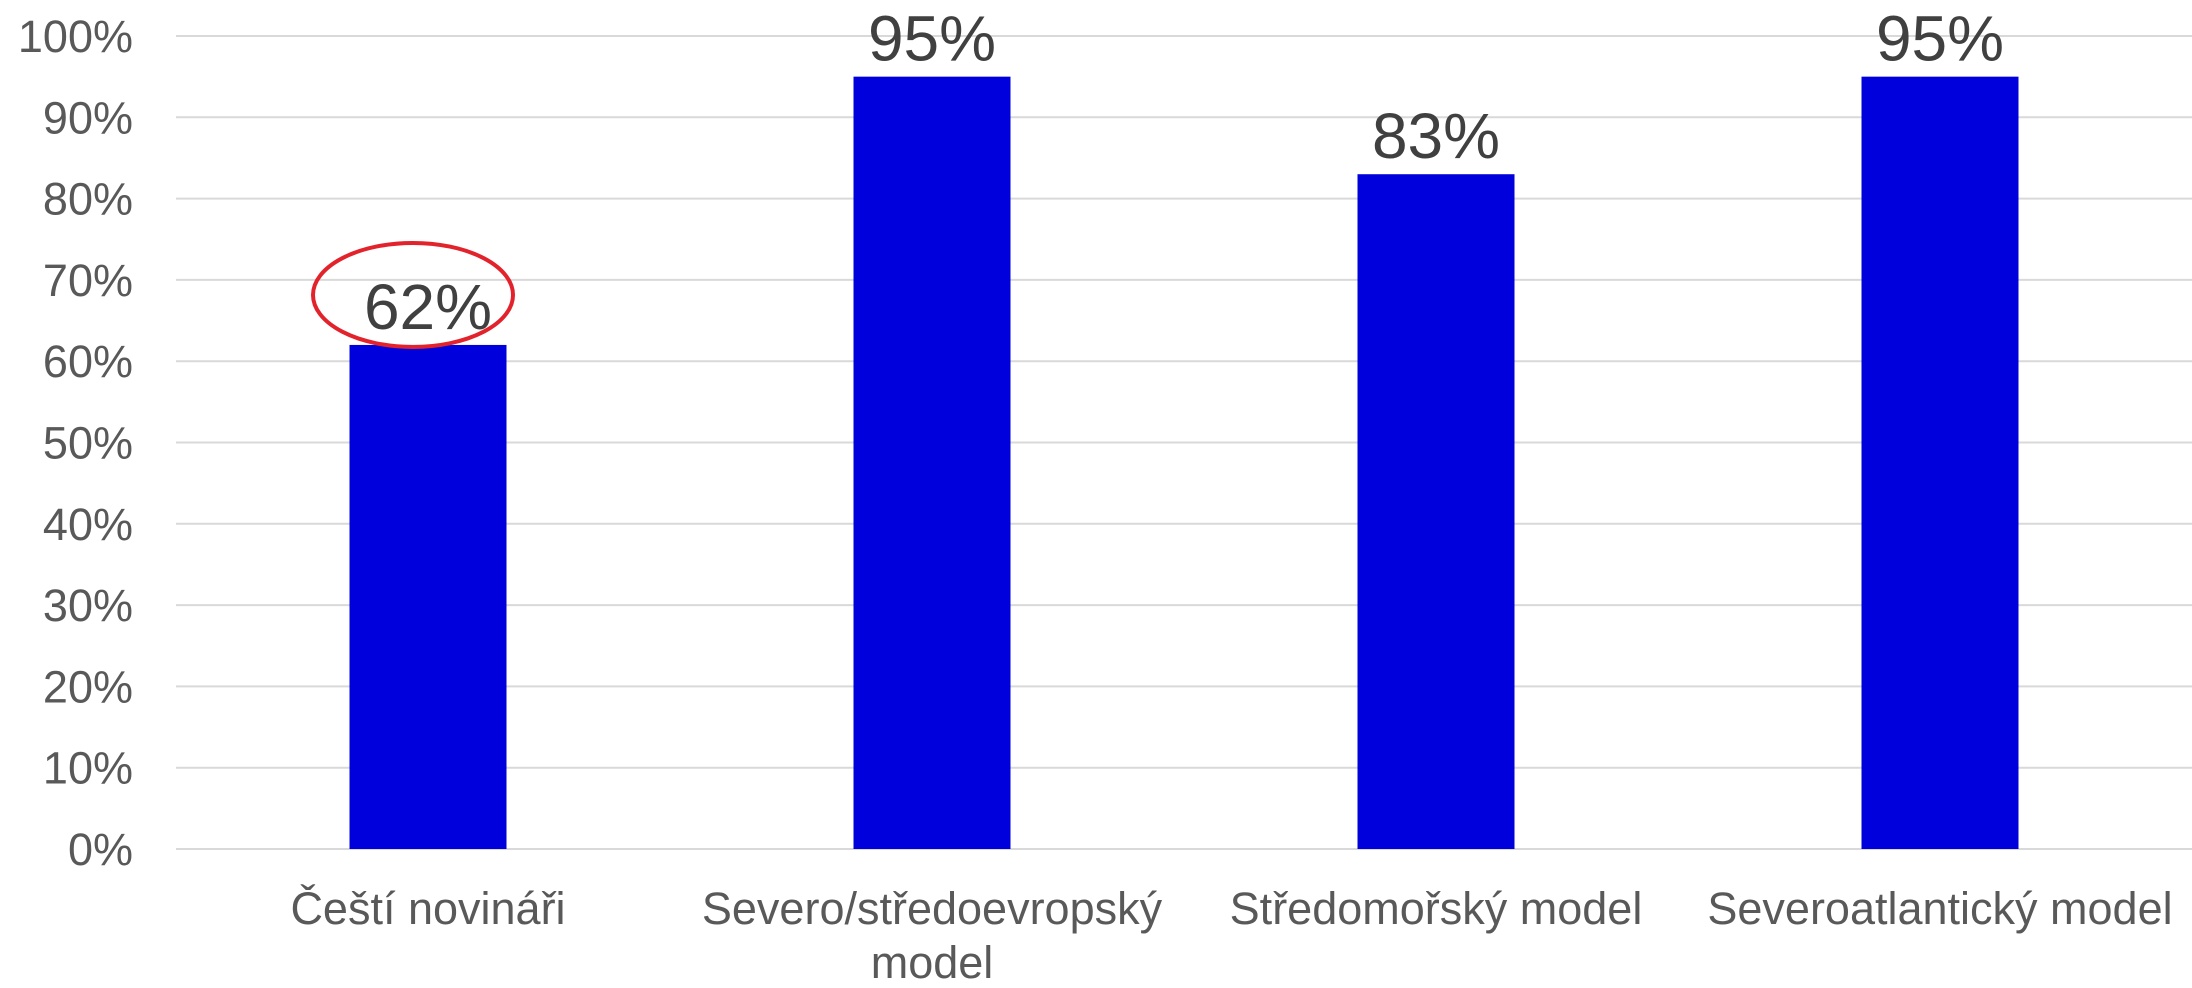 The width and height of the screenshot is (2192, 988). Describe the element at coordinates (428, 307) in the screenshot. I see `data-label: 62%` at that location.